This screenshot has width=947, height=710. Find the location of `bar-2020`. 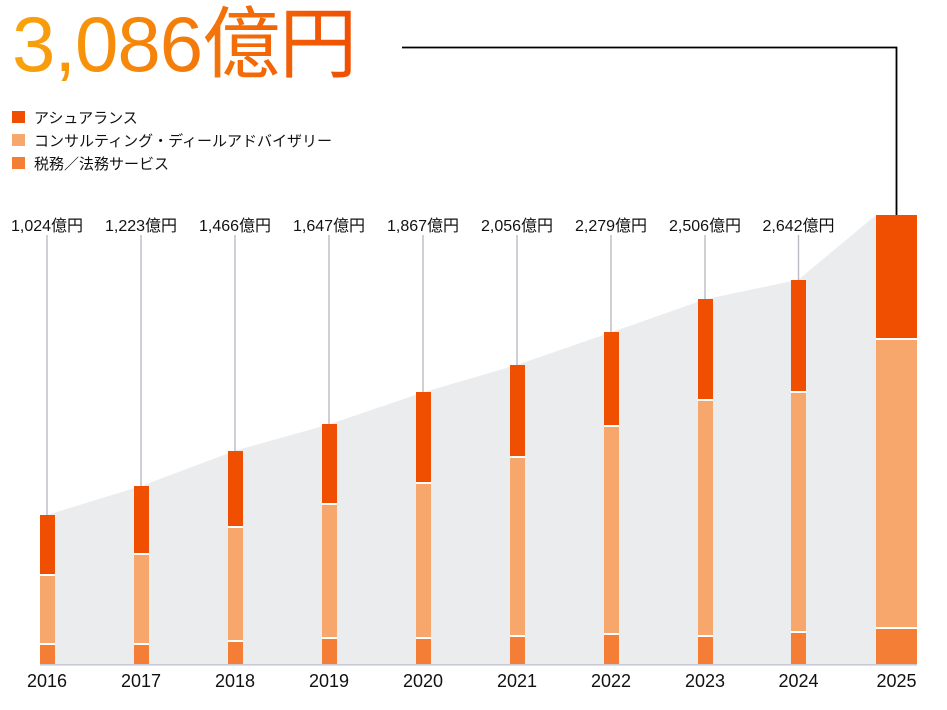

bar-2020 is located at coordinates (423, 528).